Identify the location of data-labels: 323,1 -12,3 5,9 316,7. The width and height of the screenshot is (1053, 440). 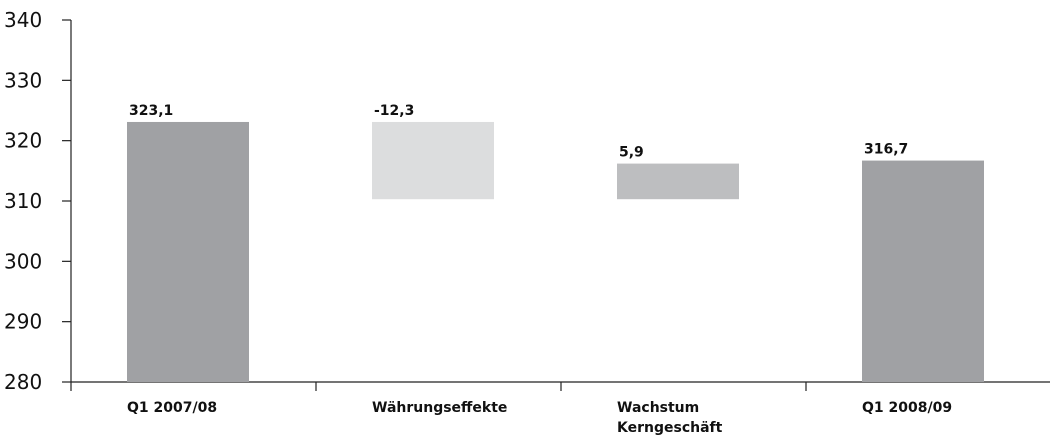
(518, 132).